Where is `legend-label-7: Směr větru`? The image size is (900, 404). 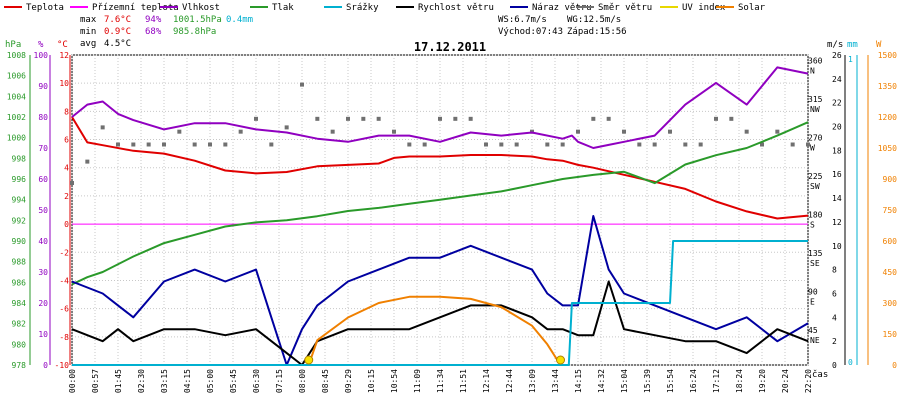
legend-label-7: Směr větru is located at coordinates (625, 8).